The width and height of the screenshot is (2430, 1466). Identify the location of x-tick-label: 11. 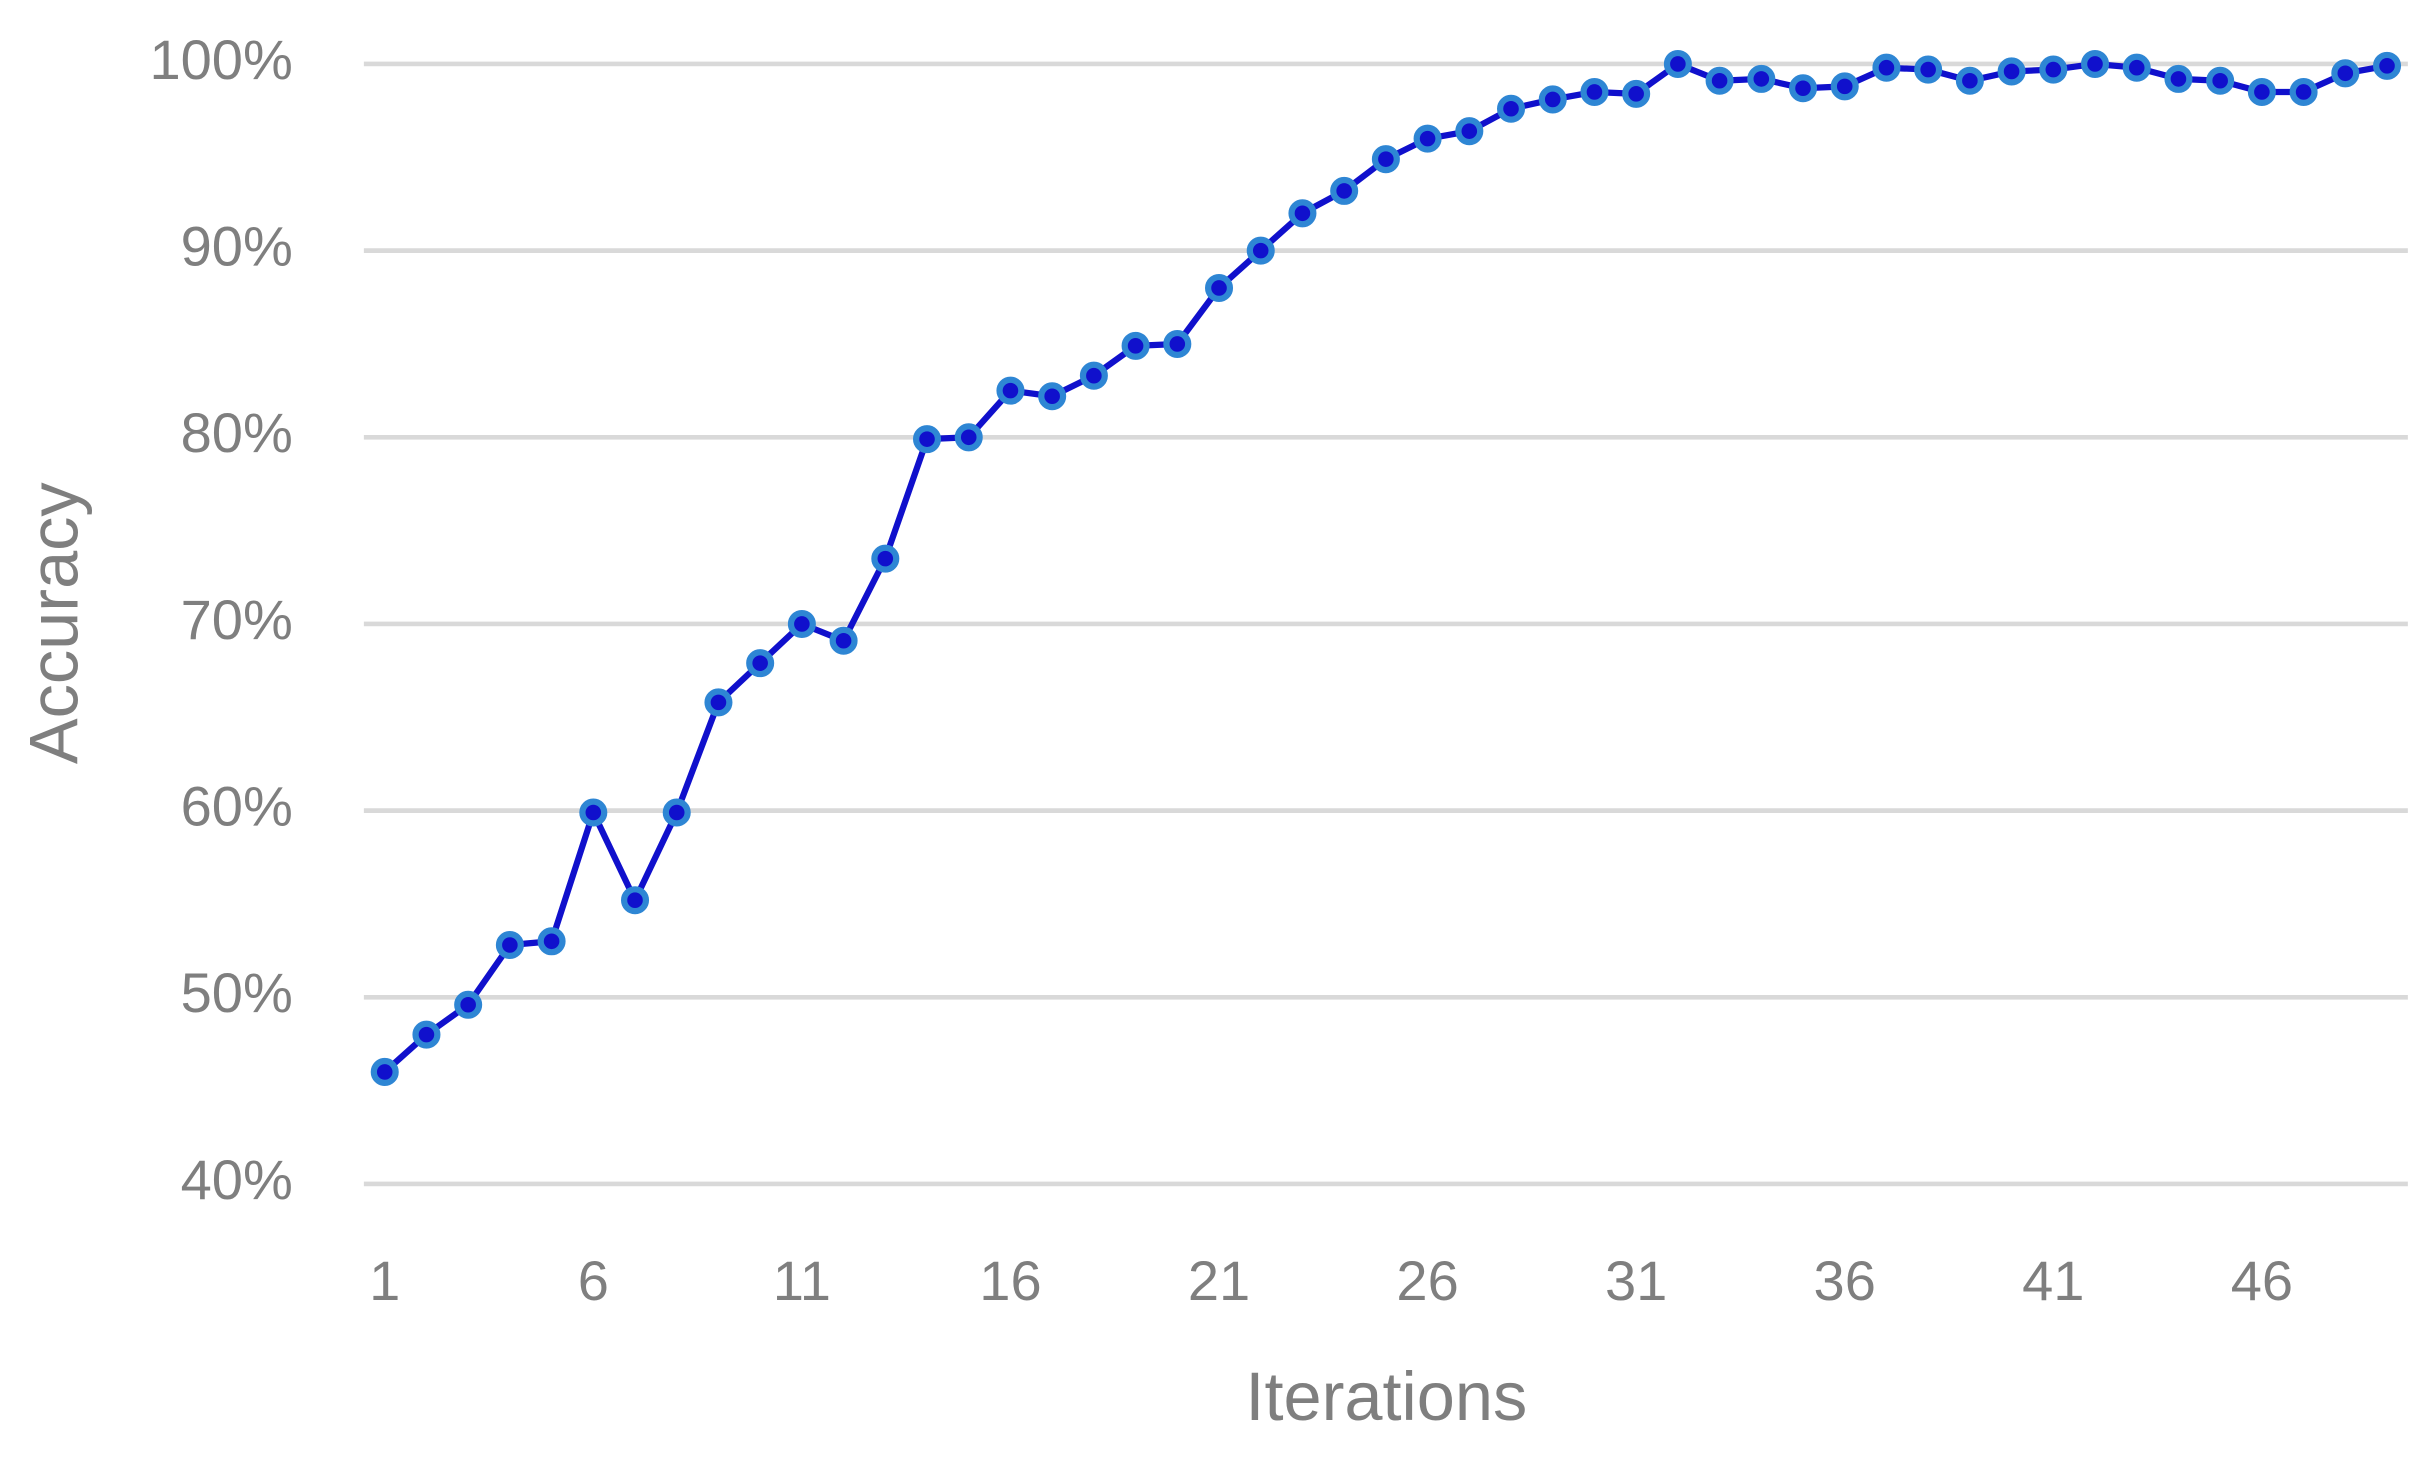
(802, 1280).